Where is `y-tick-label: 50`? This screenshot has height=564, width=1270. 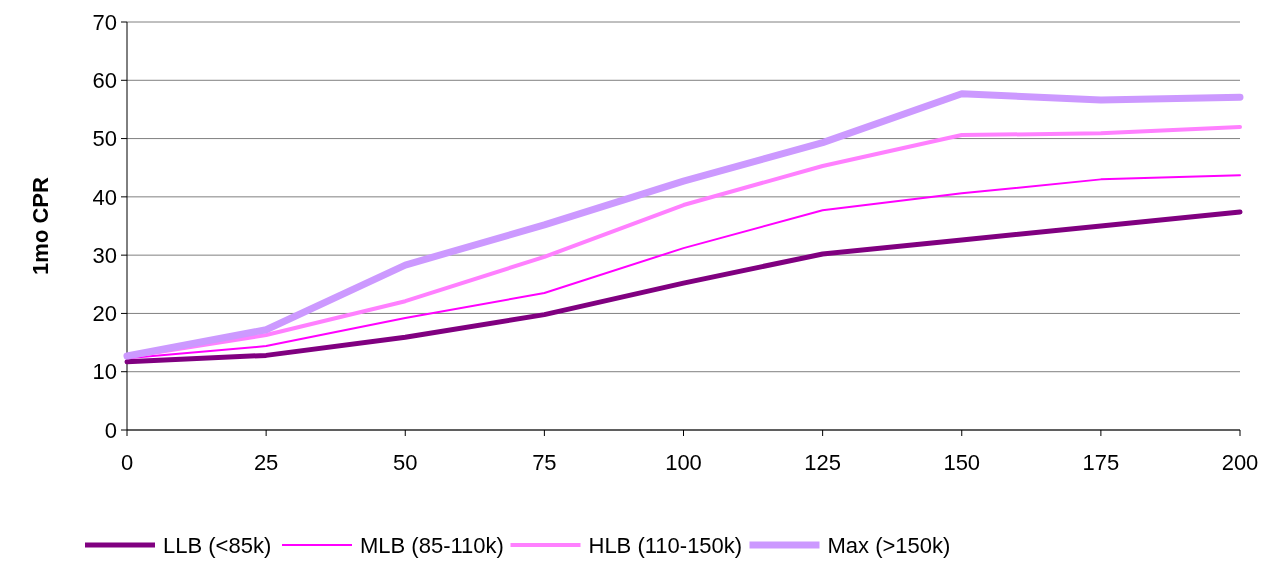 y-tick-label: 50 is located at coordinates (104, 139).